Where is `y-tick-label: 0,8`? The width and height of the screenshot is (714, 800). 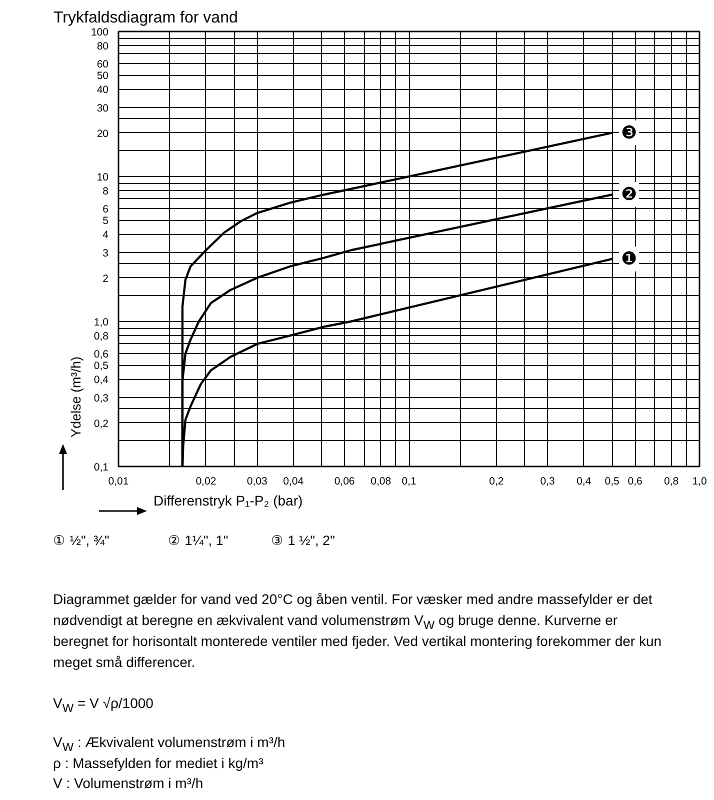 y-tick-label: 0,8 is located at coordinates (101, 336).